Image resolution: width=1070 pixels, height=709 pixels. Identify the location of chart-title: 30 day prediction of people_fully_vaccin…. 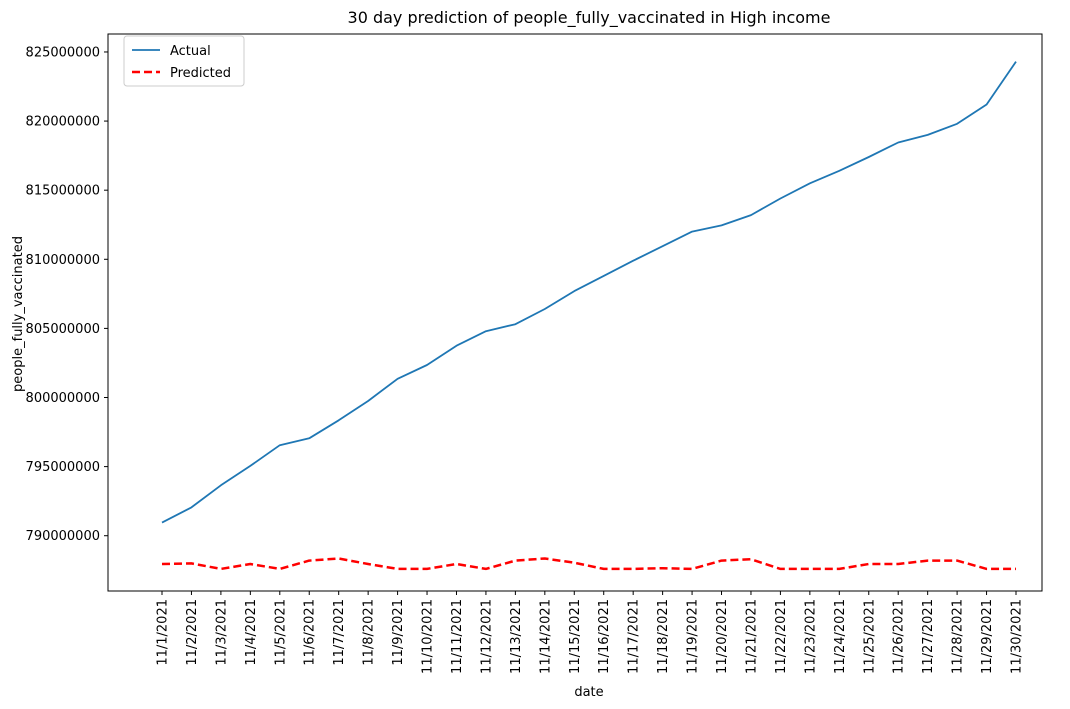
(589, 18).